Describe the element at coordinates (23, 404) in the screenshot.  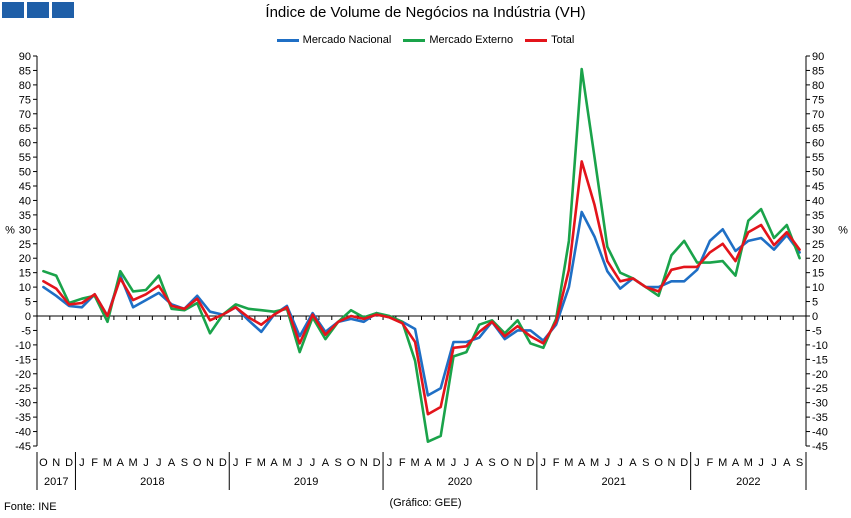
I see `y-tick-label-left: -30` at that location.